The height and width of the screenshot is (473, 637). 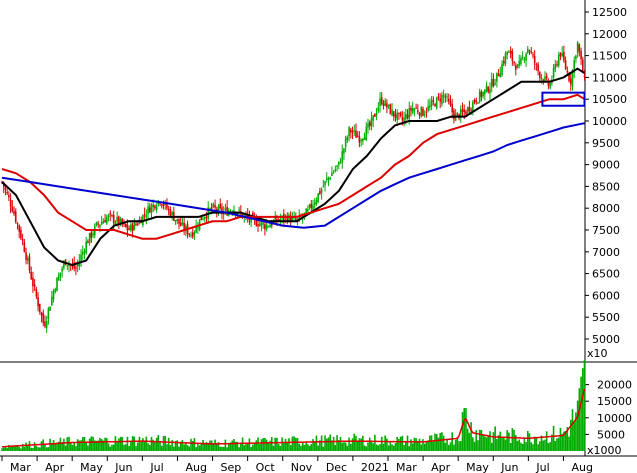 What do you see at coordinates (293, 418) in the screenshot?
I see `volume-moving-average-line` at bounding box center [293, 418].